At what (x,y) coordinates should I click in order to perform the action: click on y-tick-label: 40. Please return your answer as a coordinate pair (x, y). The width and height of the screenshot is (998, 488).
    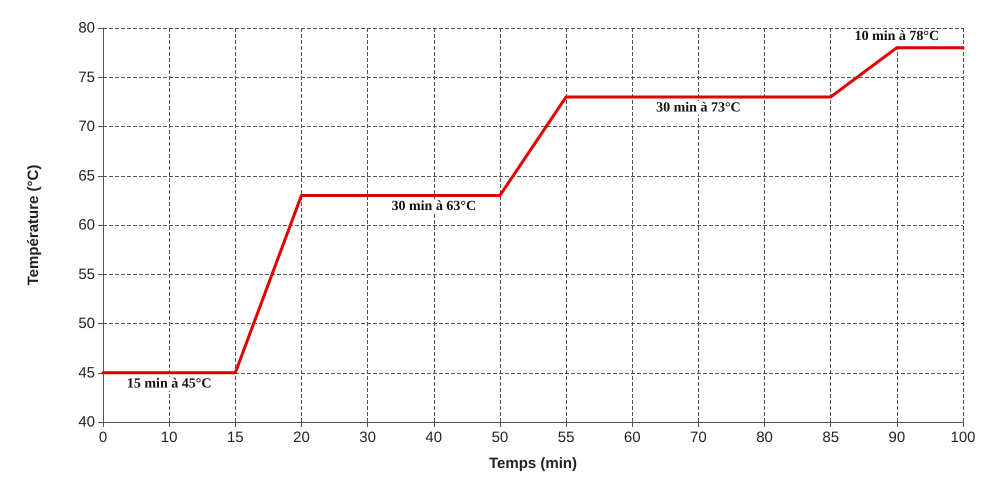
    Looking at the image, I should click on (86, 422).